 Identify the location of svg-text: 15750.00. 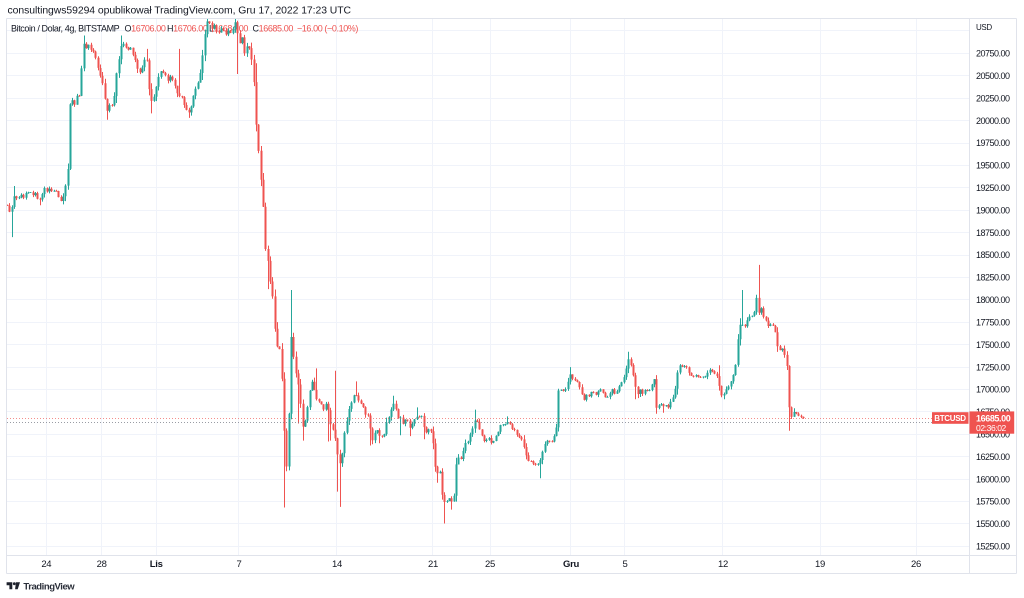
(993, 502).